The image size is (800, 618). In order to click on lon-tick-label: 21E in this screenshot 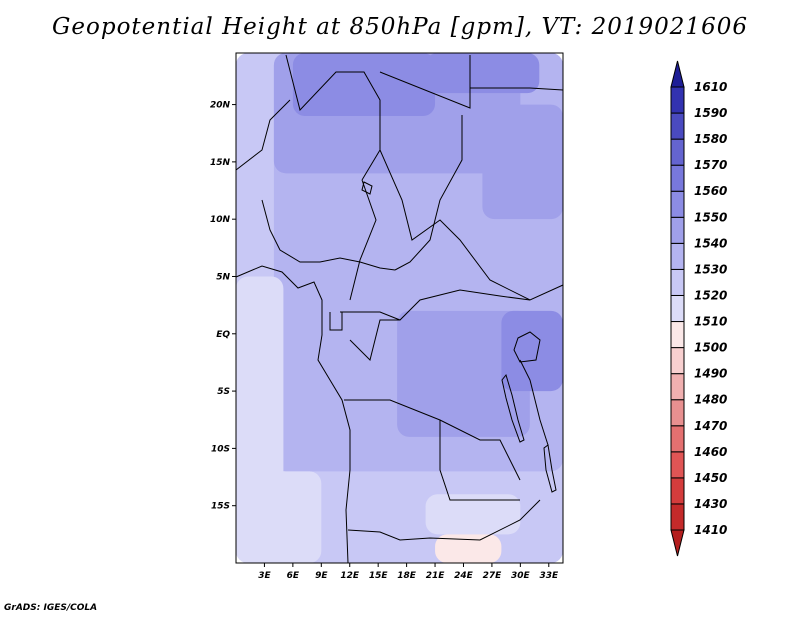, I will do `click(436, 576)`.